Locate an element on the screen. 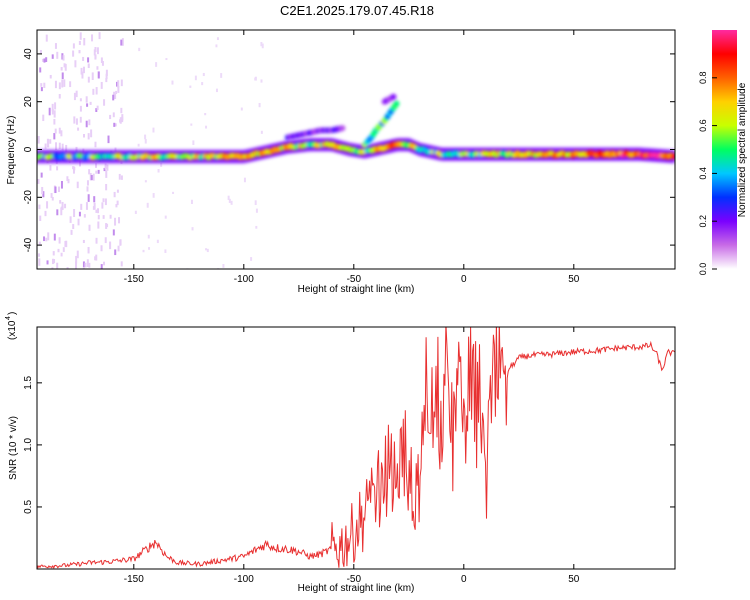 This screenshot has width=750, height=600. upper-branch is located at coordinates (380, 124).